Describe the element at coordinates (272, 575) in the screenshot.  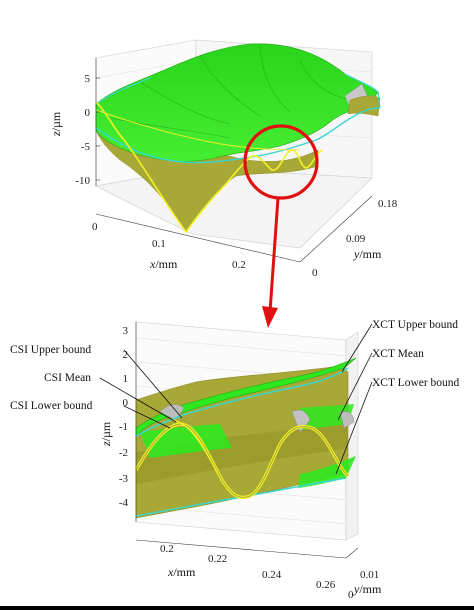
I see `bottom-x-tick-label: 0.24` at that location.